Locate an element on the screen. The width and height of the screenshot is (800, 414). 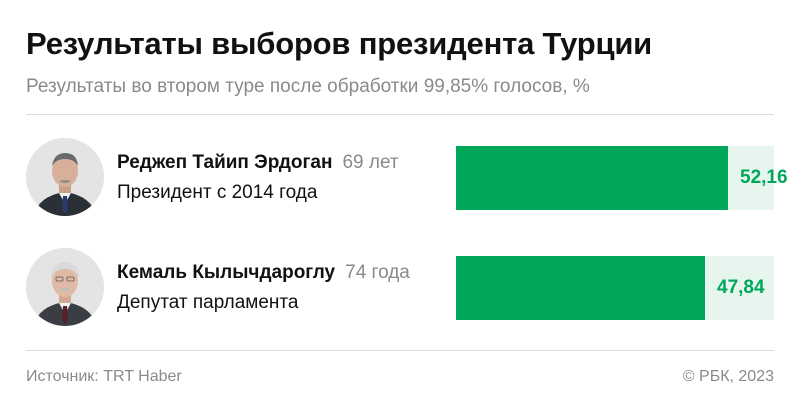
candidate-name: Кемаль Кылычдароглу 74 года is located at coordinates (263, 272).